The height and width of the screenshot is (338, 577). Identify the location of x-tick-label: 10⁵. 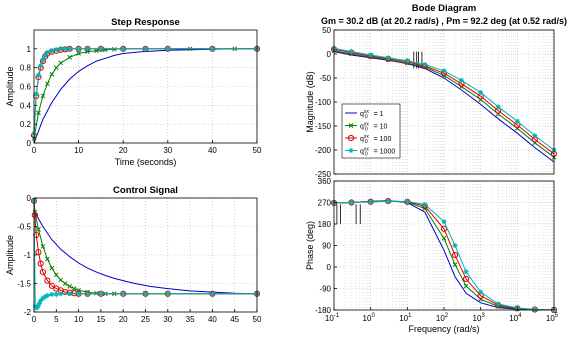
(552, 318).